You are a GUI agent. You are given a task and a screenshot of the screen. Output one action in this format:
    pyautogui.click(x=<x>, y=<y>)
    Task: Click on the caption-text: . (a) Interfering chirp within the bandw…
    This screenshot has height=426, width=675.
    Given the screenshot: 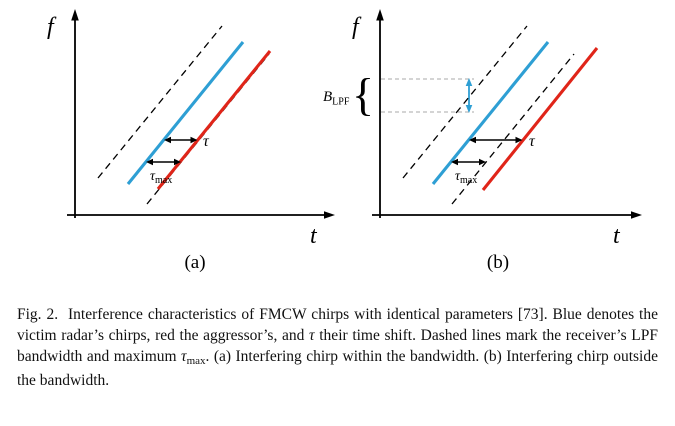 What is the action you would take?
    pyautogui.click(x=337, y=368)
    